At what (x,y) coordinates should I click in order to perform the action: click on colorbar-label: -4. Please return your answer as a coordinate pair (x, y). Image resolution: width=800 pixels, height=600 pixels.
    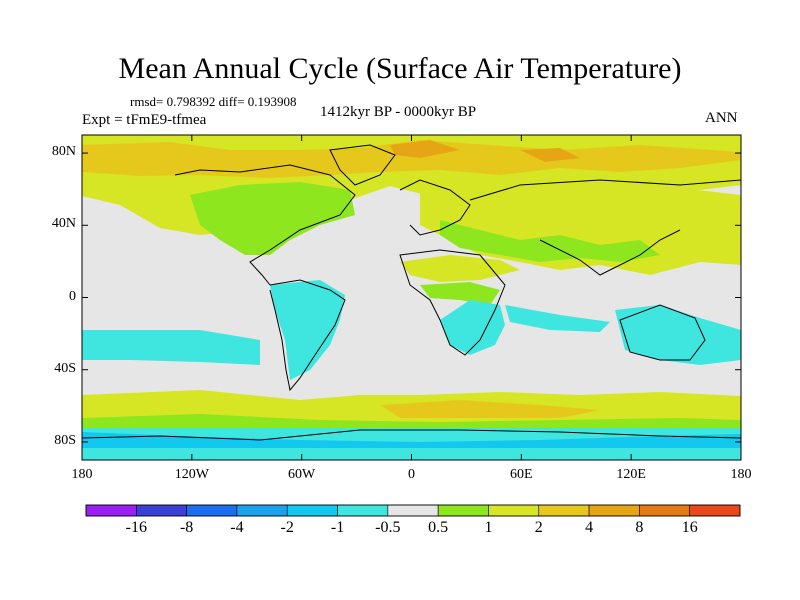
    Looking at the image, I should click on (237, 527).